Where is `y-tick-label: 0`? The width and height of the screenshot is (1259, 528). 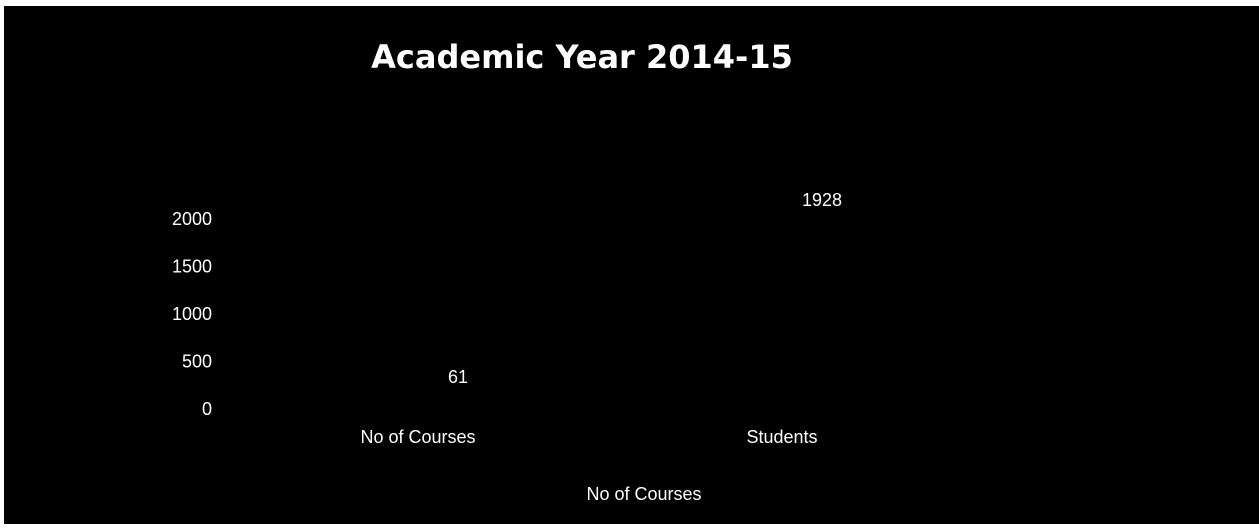 y-tick-label: 0 is located at coordinates (207, 409).